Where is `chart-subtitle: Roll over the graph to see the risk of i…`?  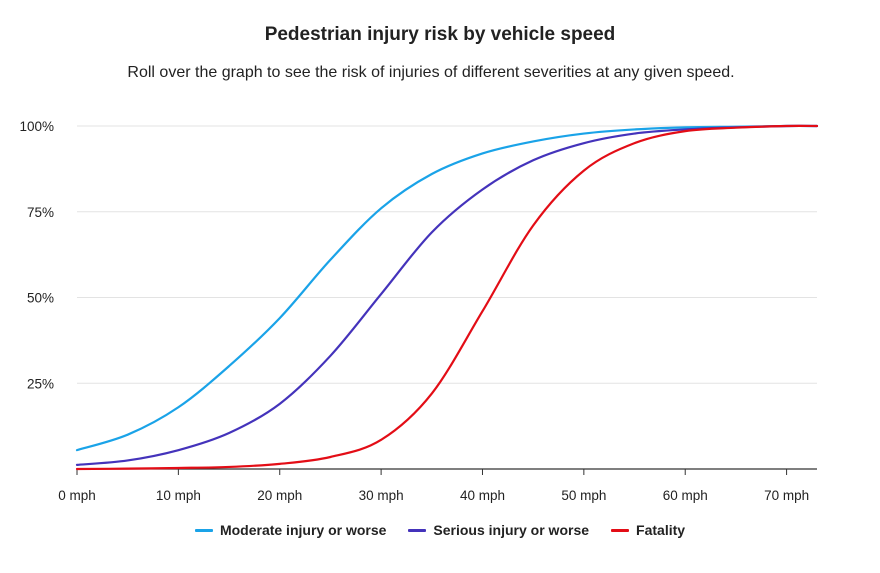 chart-subtitle: Roll over the graph to see the risk of i… is located at coordinates (431, 72).